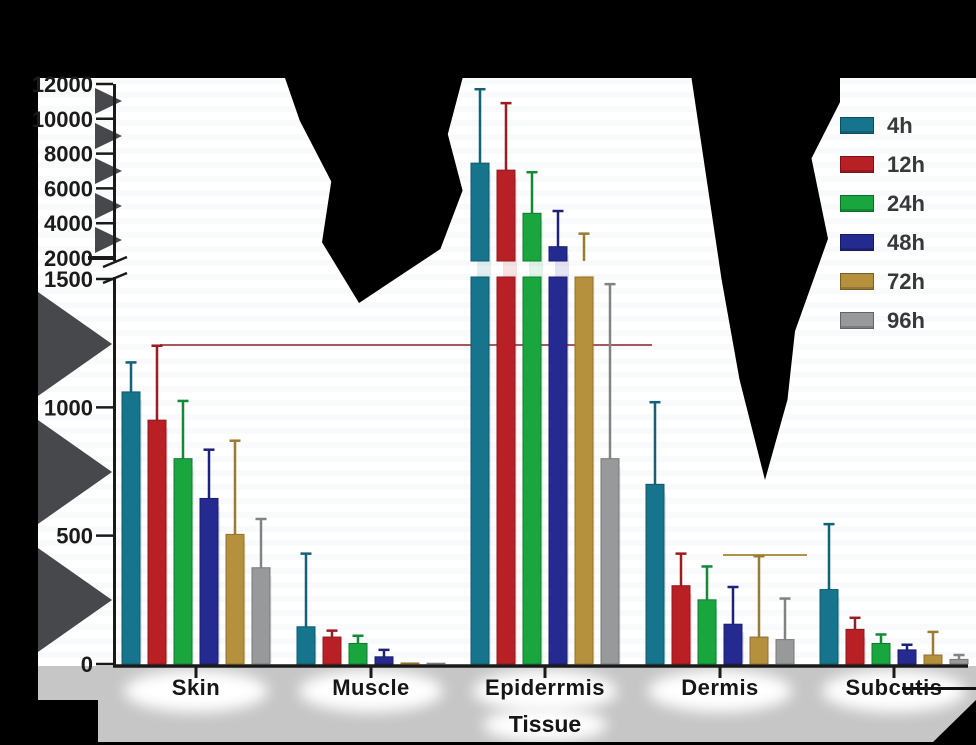 The width and height of the screenshot is (976, 745). What do you see at coordinates (131, 513) in the screenshot?
I see `bar-skin-4h` at bounding box center [131, 513].